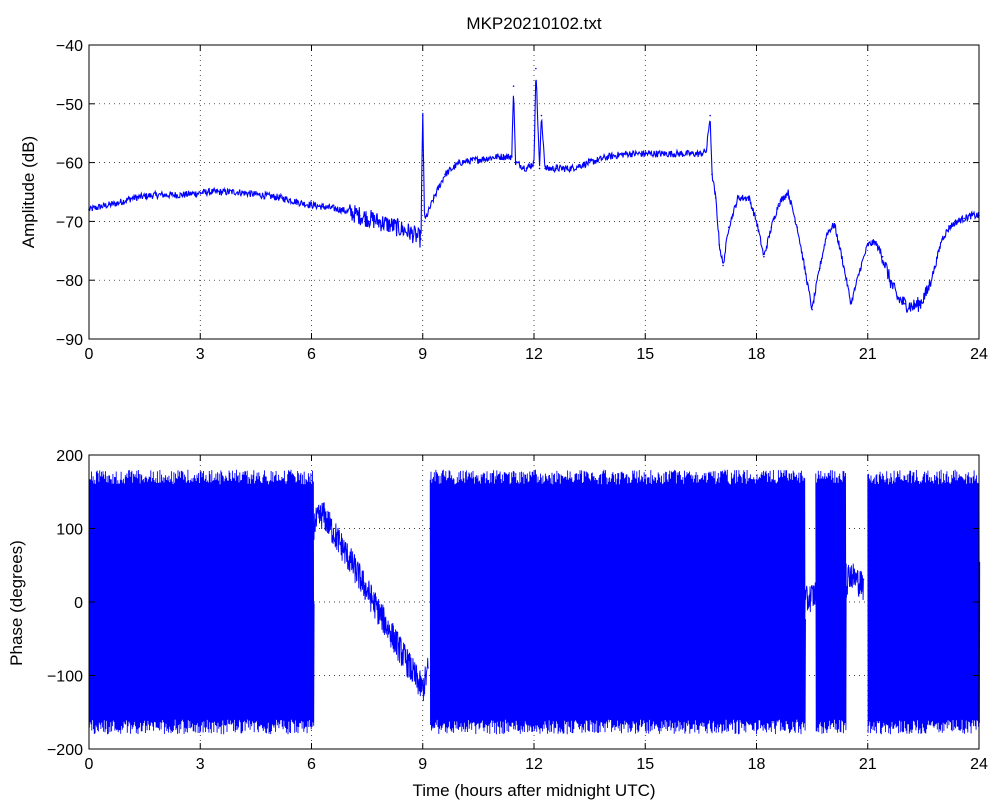  I want to click on phase-y-tick-label: 200, so click(69, 456).